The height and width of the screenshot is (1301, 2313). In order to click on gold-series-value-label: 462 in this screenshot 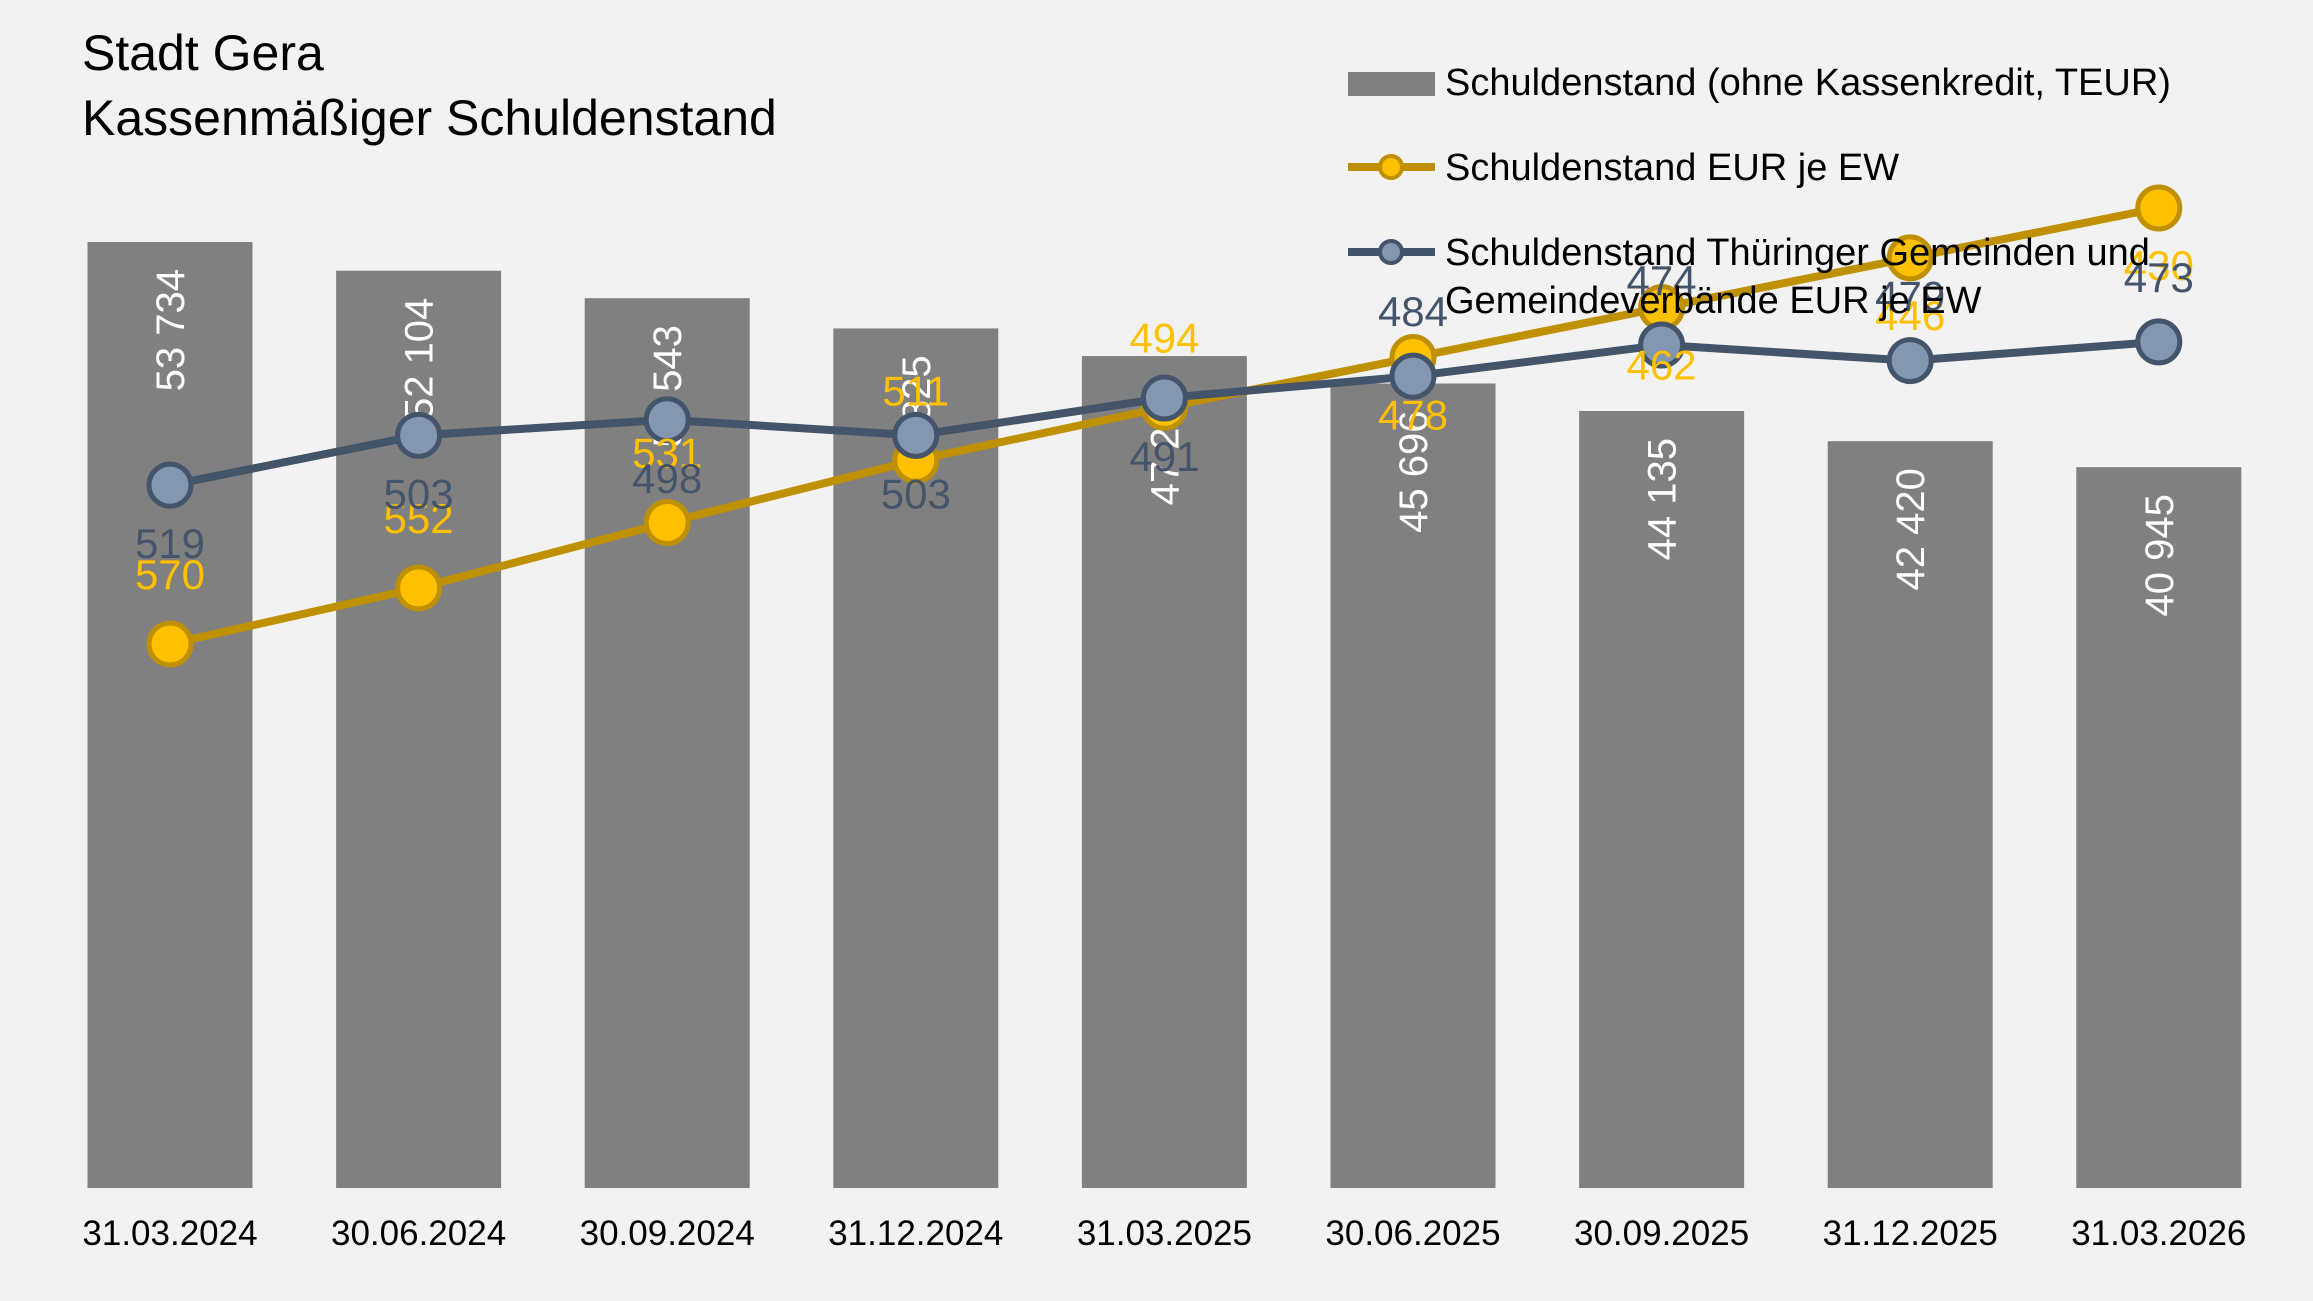, I will do `click(1662, 365)`.